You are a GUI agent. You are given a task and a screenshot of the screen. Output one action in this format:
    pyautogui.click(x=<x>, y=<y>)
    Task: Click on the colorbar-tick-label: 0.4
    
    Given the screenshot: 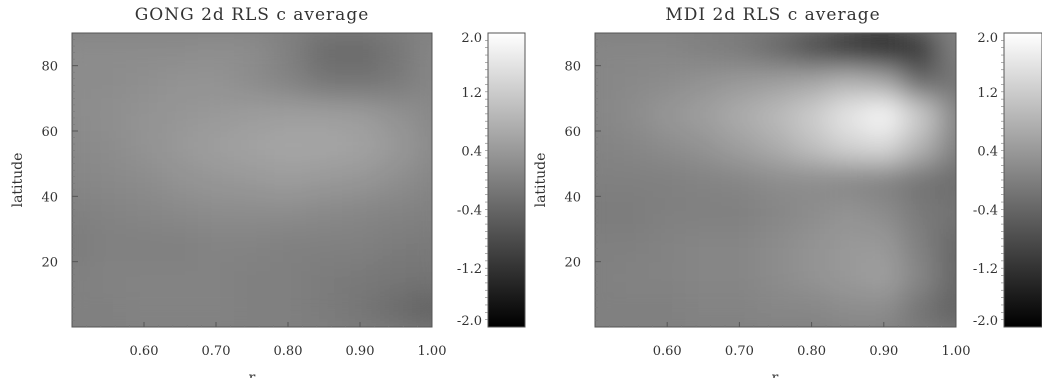 What is the action you would take?
    pyautogui.click(x=471, y=152)
    